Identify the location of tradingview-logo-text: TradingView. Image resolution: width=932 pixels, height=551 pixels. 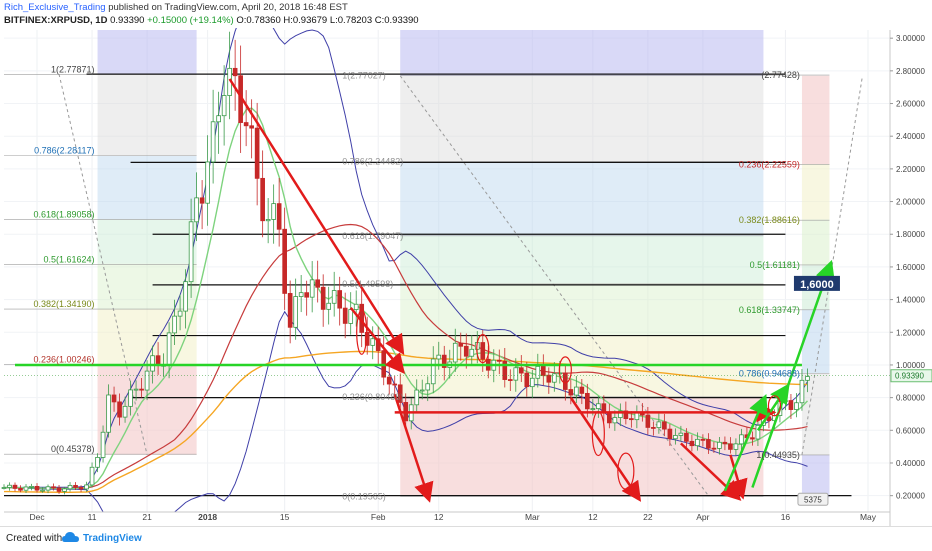
(112, 538).